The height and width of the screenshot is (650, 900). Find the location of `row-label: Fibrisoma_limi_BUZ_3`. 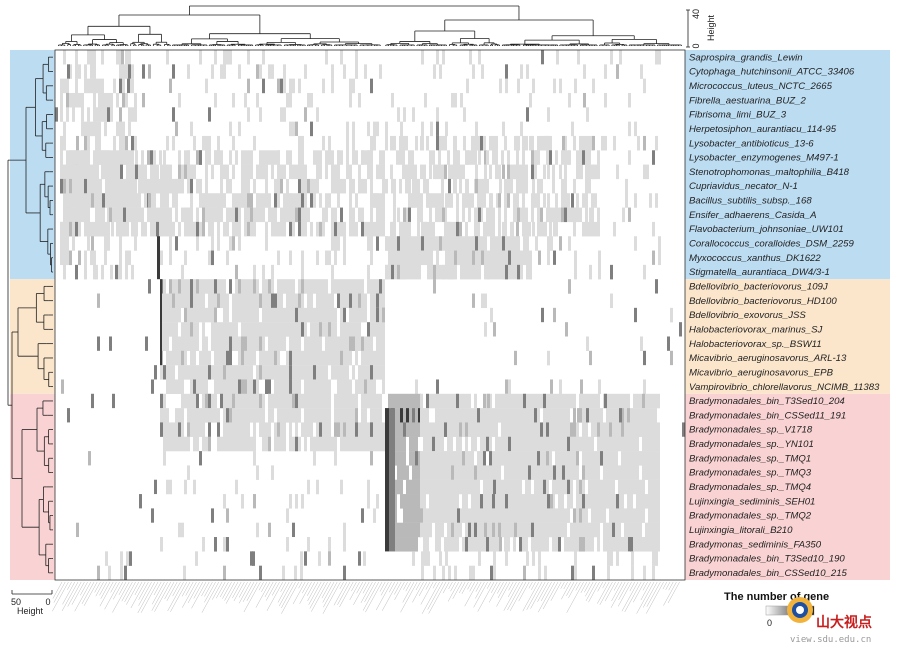

row-label: Fibrisoma_limi_BUZ_3 is located at coordinates (738, 115).